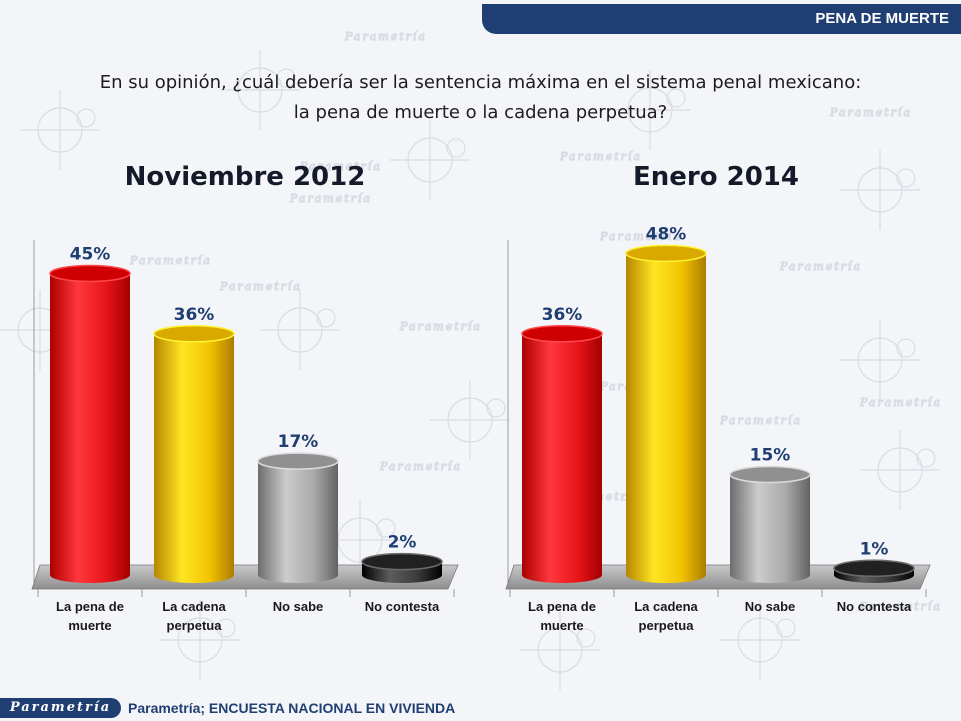  Describe the element at coordinates (715, 177) in the screenshot. I see `chart-title-right: Enero 2014` at that location.